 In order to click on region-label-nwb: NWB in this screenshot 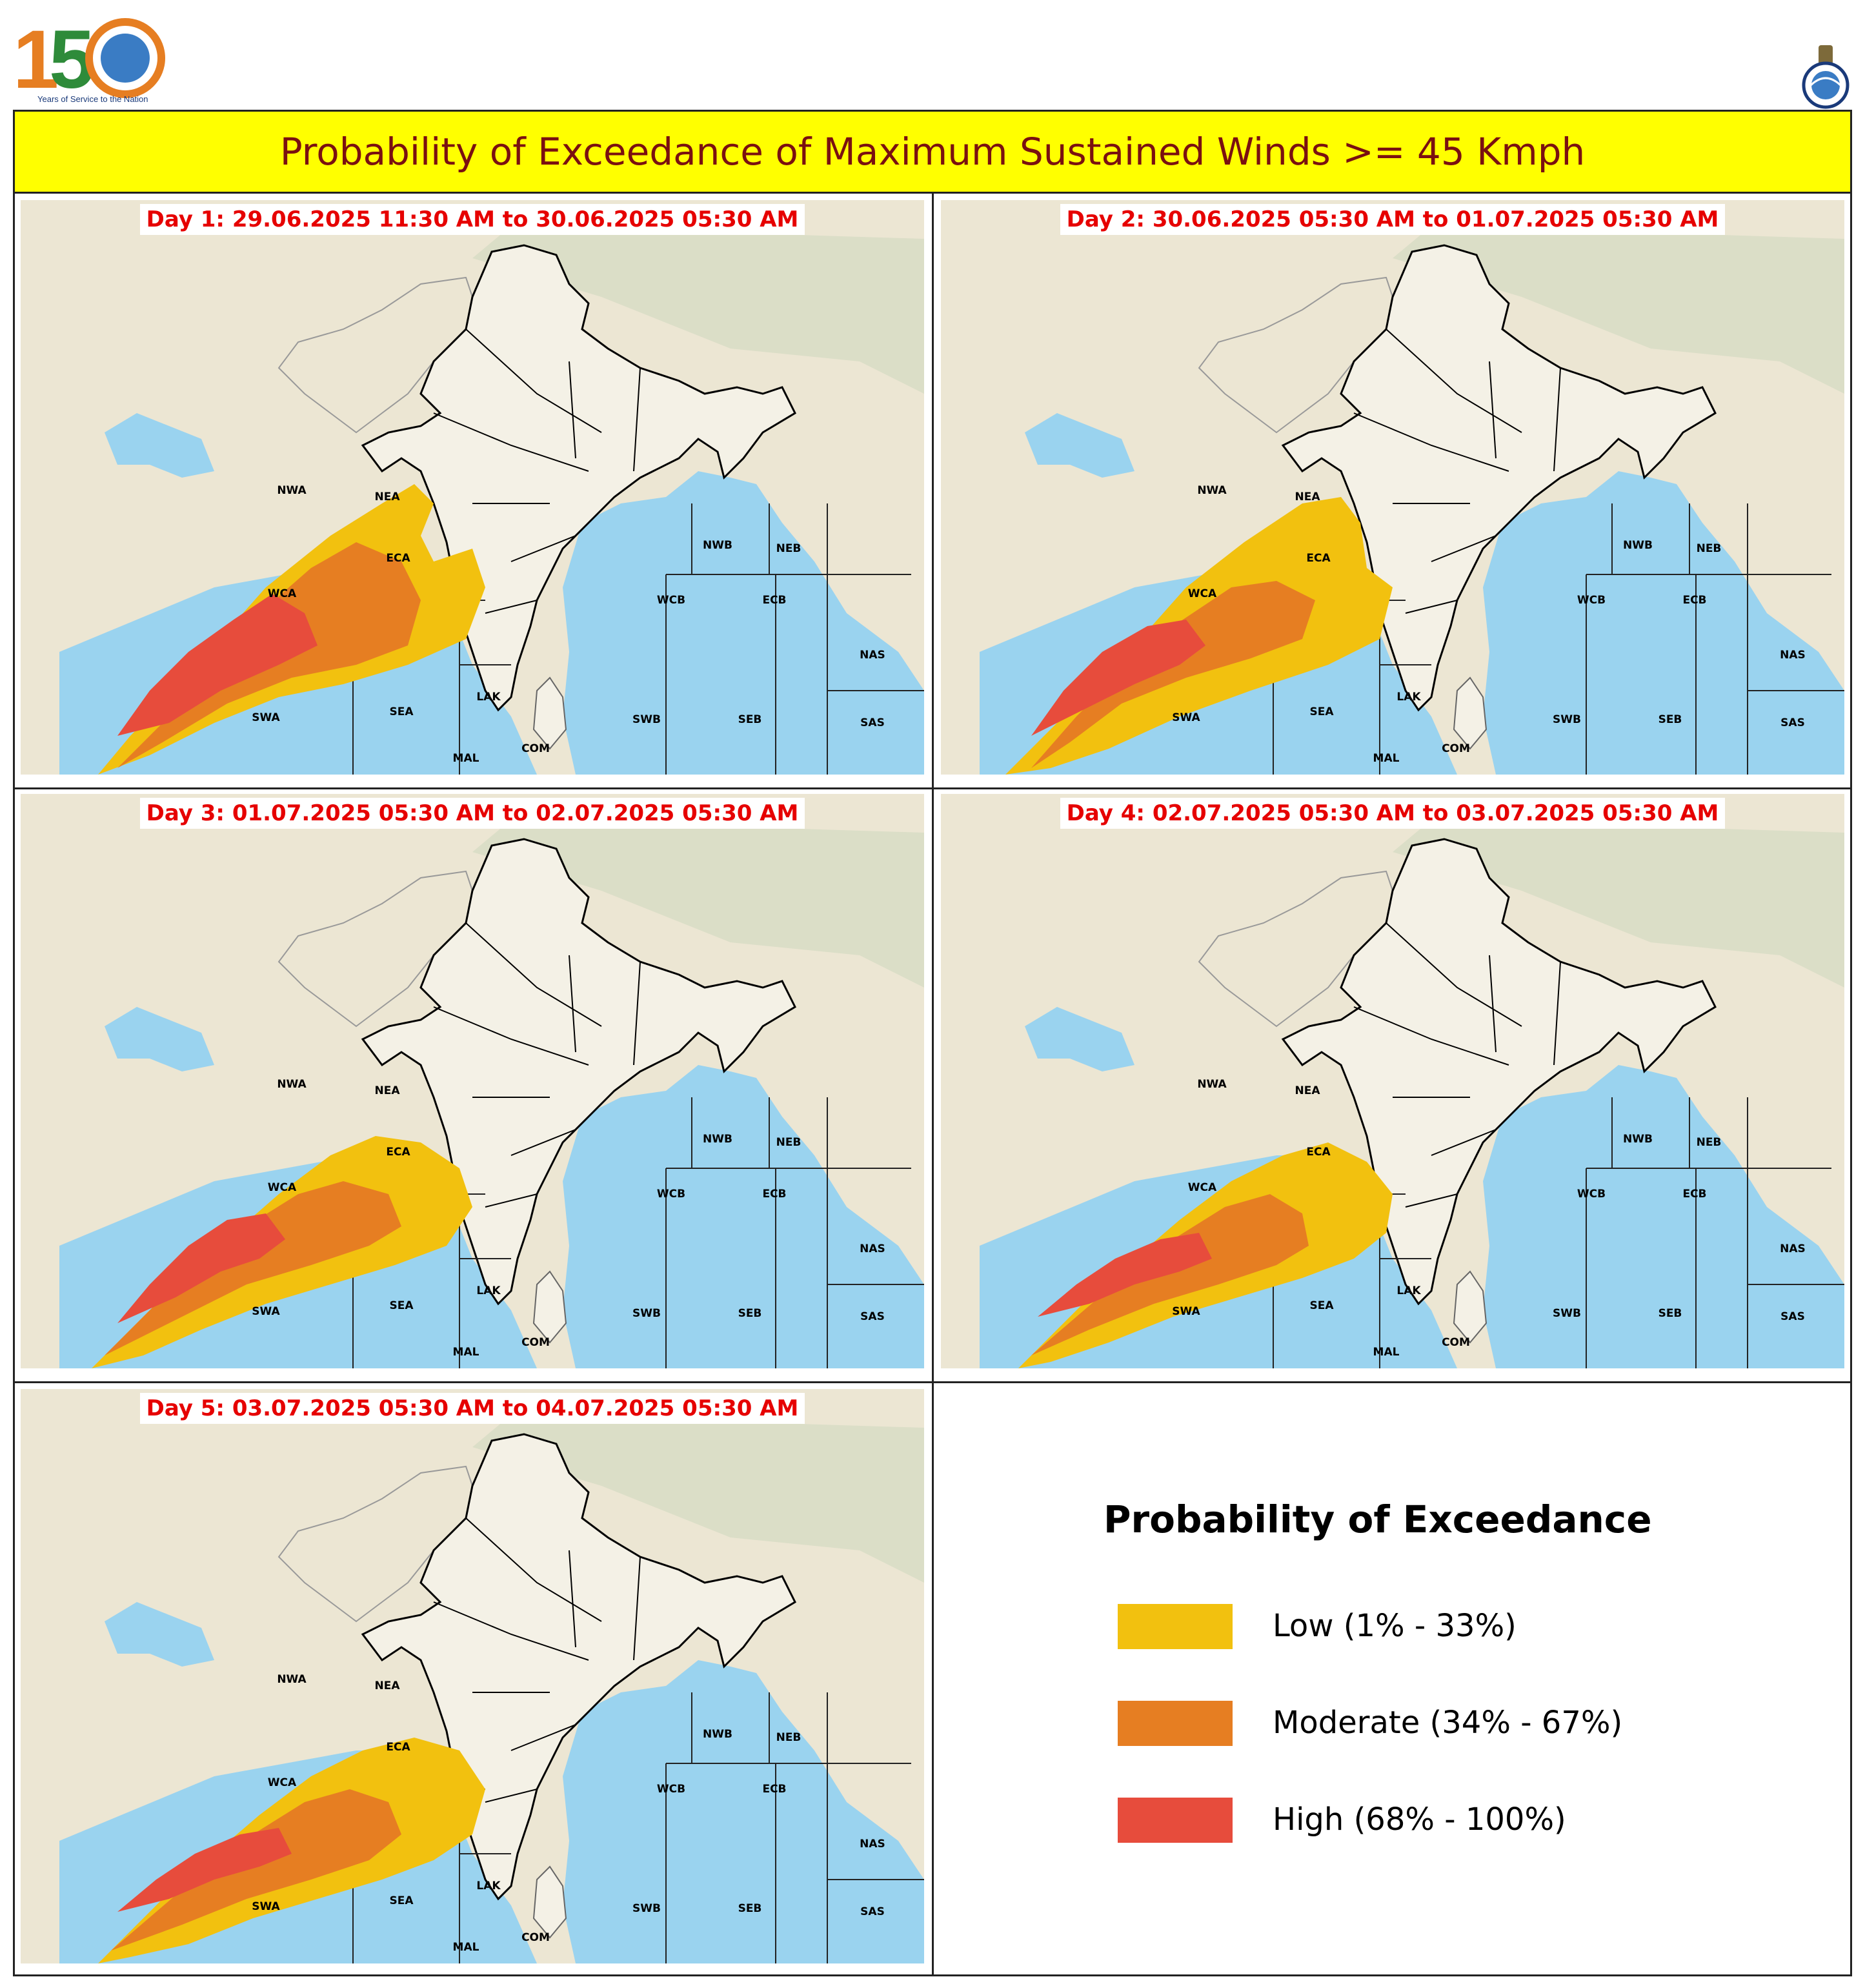, I will do `click(717, 1139)`.